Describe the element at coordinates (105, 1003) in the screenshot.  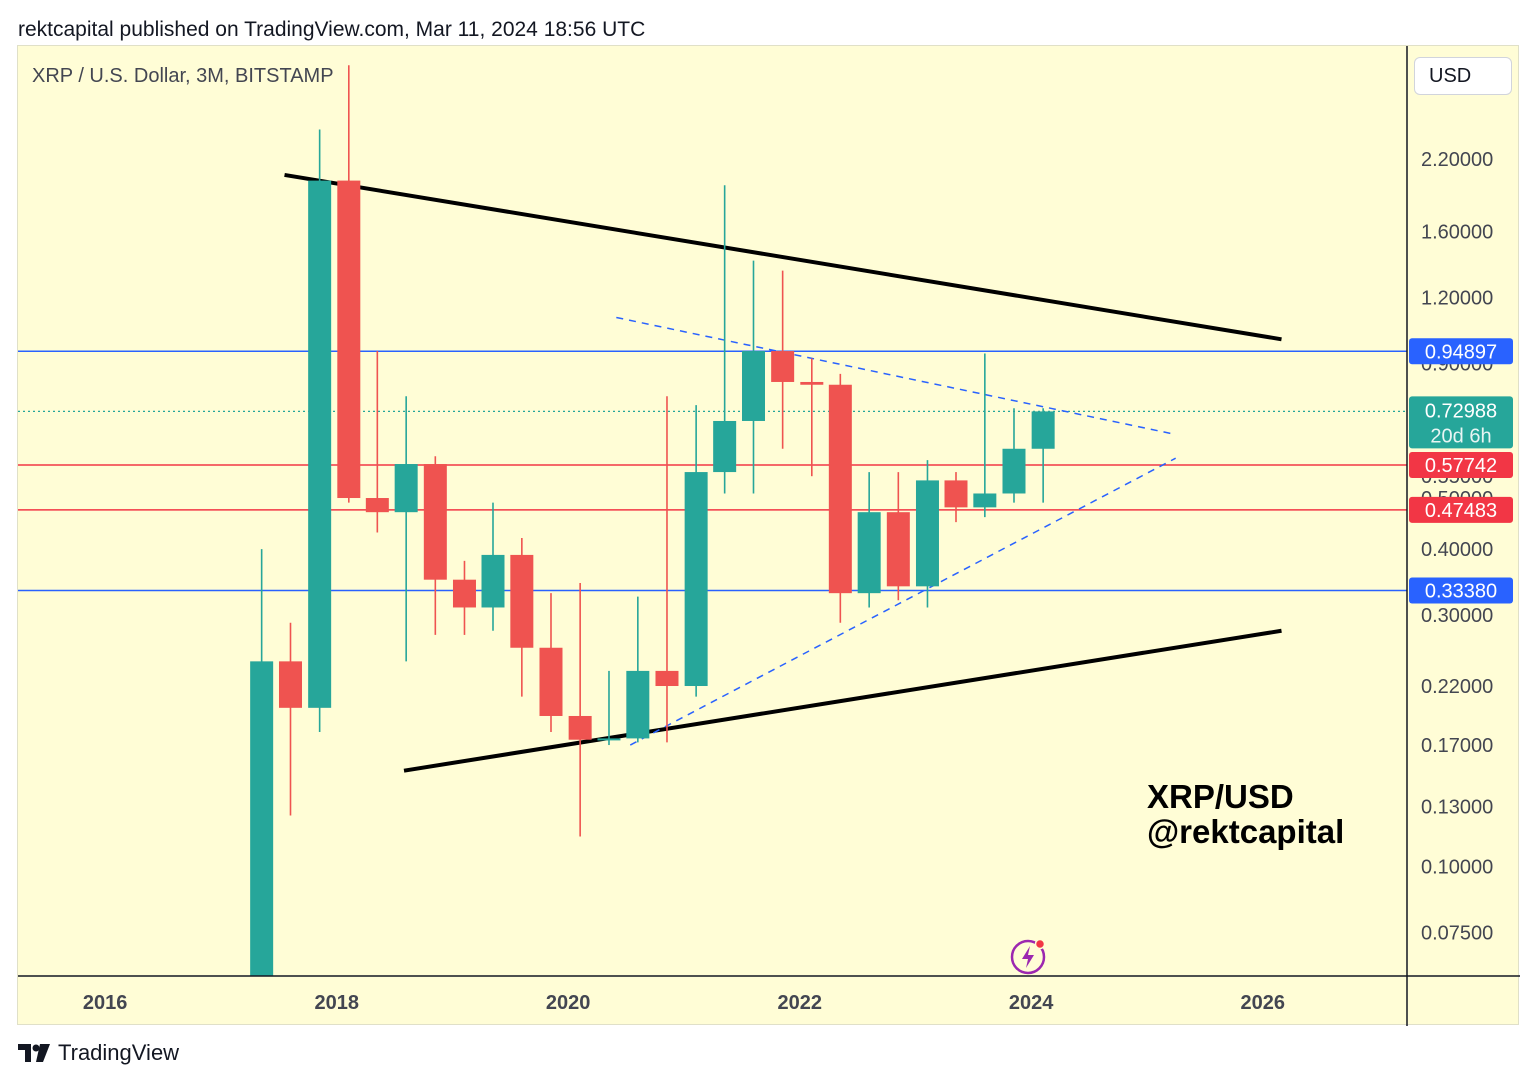
I see `x-tick-label: 2016` at that location.